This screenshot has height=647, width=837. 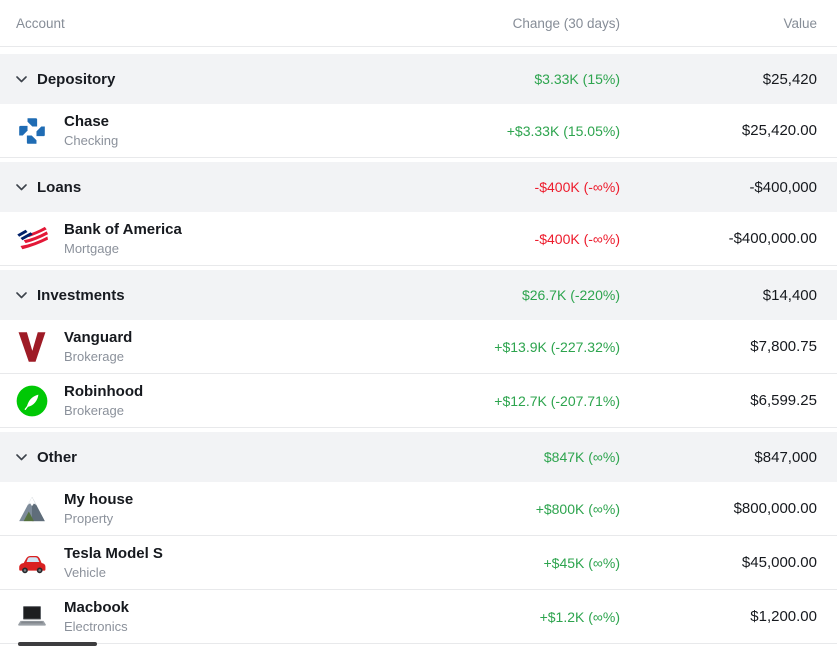 I want to click on account-name: Chase, so click(x=87, y=121).